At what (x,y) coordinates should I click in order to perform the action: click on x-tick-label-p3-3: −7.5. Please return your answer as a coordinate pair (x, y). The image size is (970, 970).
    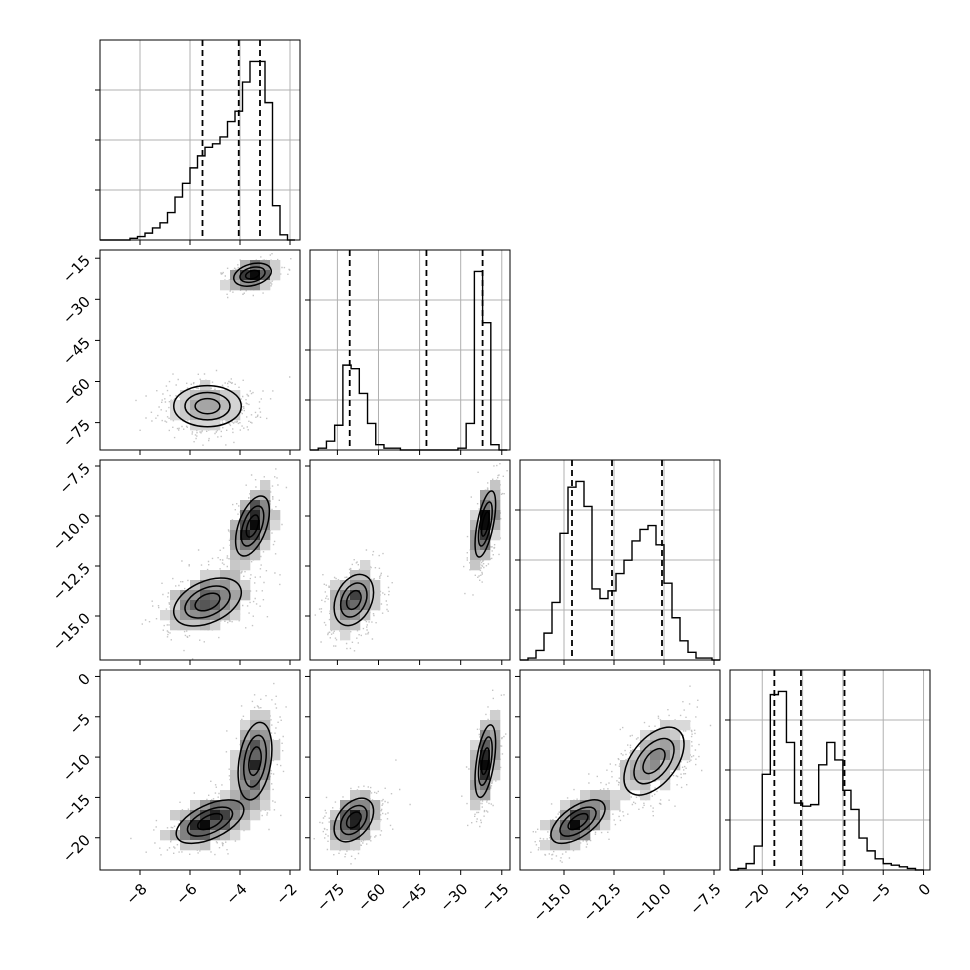
    Looking at the image, I should click on (705, 899).